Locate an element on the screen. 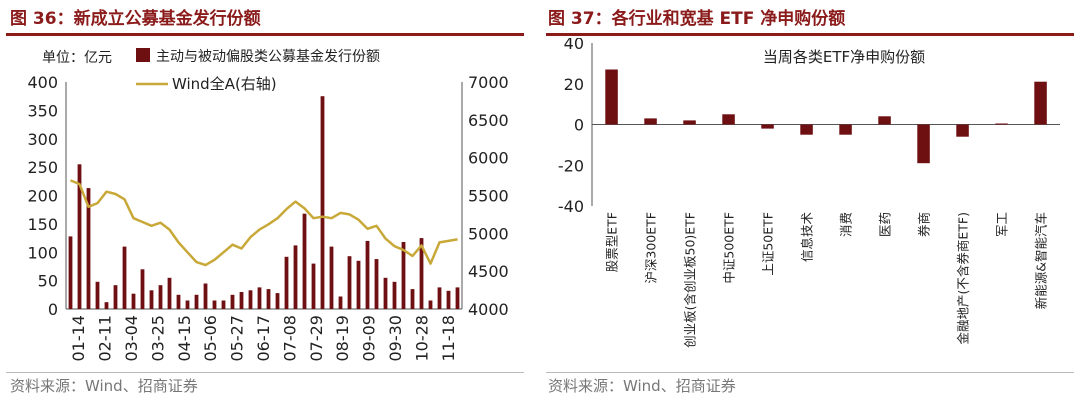  category-label: 军工 is located at coordinates (1002, 224).